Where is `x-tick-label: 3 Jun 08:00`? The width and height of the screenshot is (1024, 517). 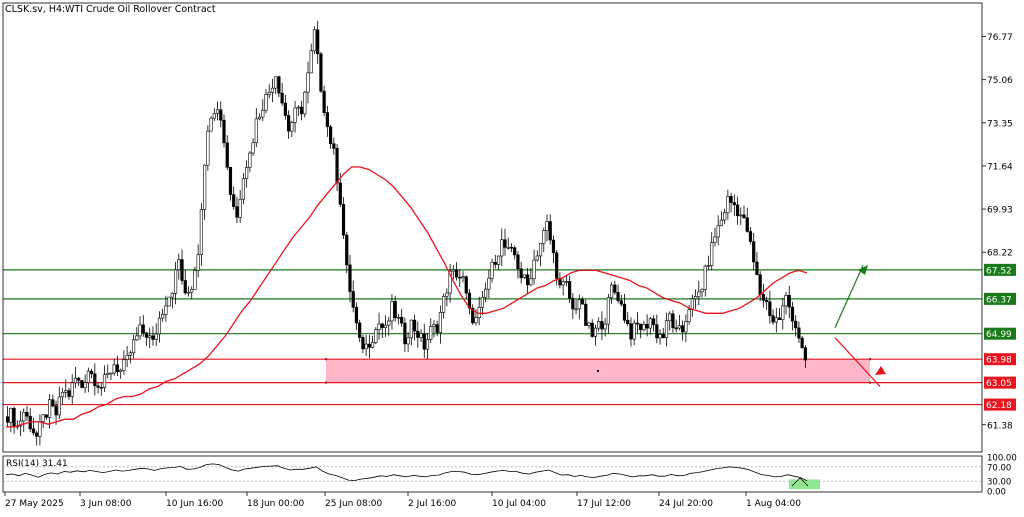
x-tick-label: 3 Jun 08:00 is located at coordinates (106, 504).